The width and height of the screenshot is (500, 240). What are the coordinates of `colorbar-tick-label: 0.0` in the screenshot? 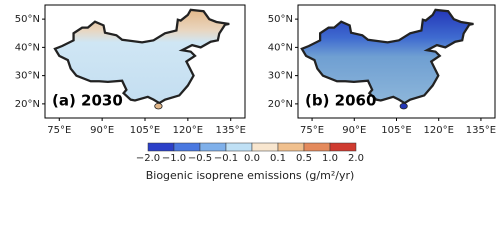 It's located at (252, 158).